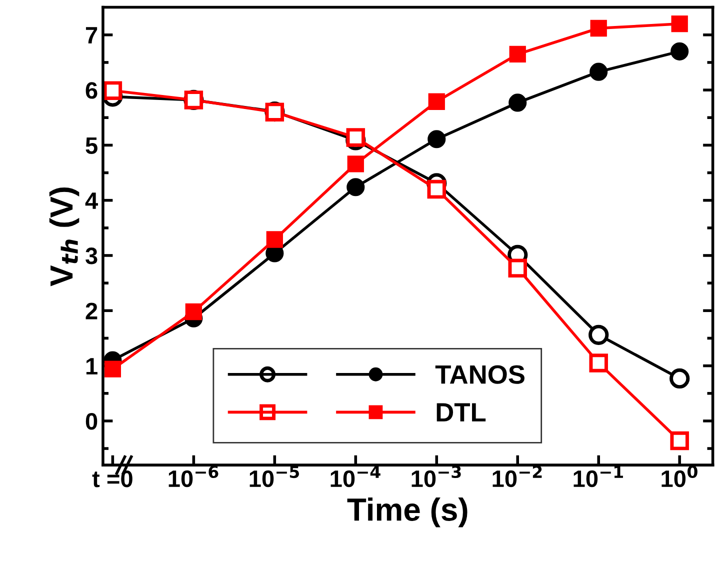 The width and height of the screenshot is (720, 561). I want to click on x-tick-label: t =0, so click(112, 479).